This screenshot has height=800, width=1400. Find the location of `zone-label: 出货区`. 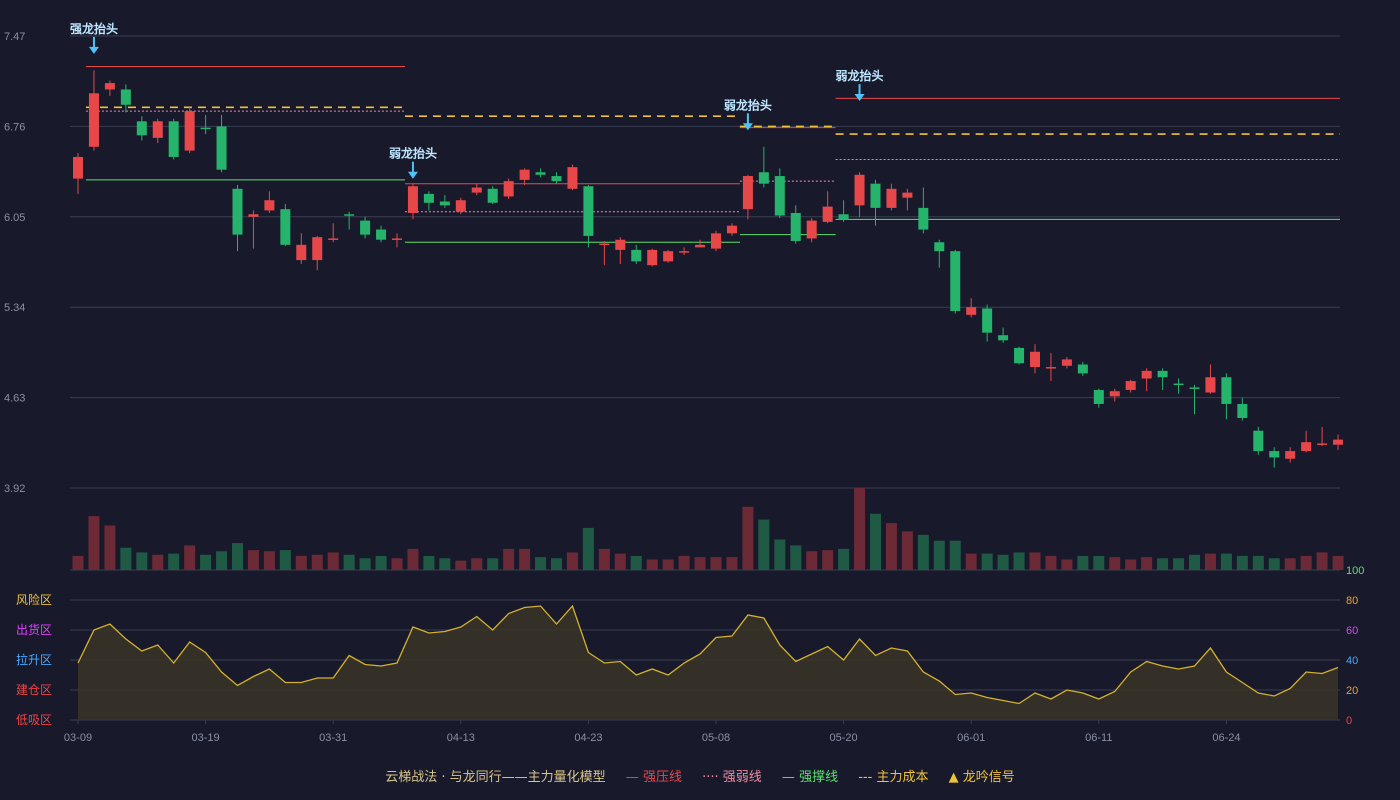

zone-label: 出货区 is located at coordinates (34, 629).